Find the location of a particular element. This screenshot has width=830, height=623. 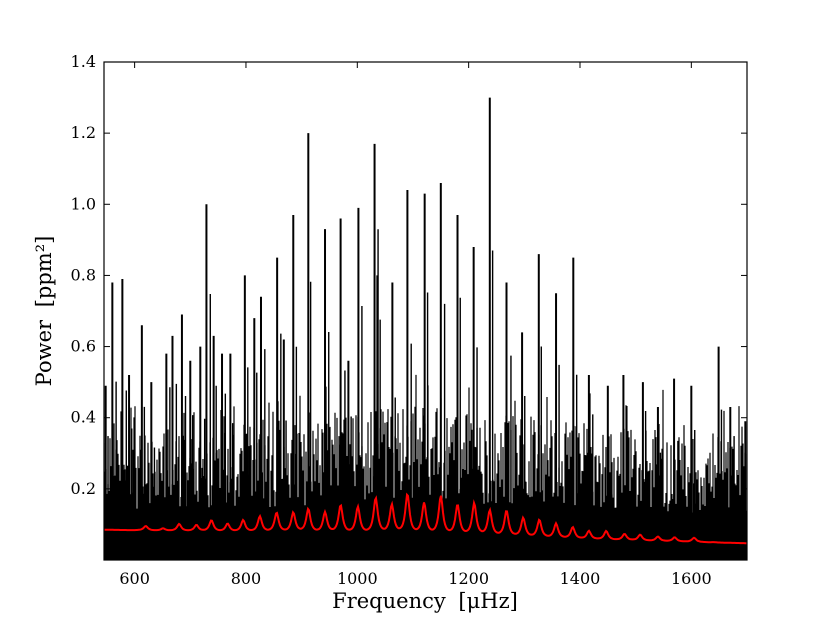

x-axis-title: Frequency [μHz] is located at coordinates (425, 601).